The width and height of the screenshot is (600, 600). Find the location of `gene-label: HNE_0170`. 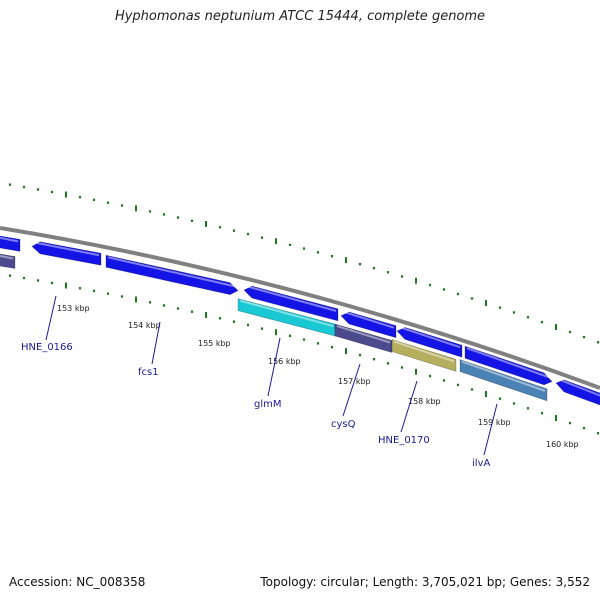

gene-label: HNE_0170 is located at coordinates (404, 440).